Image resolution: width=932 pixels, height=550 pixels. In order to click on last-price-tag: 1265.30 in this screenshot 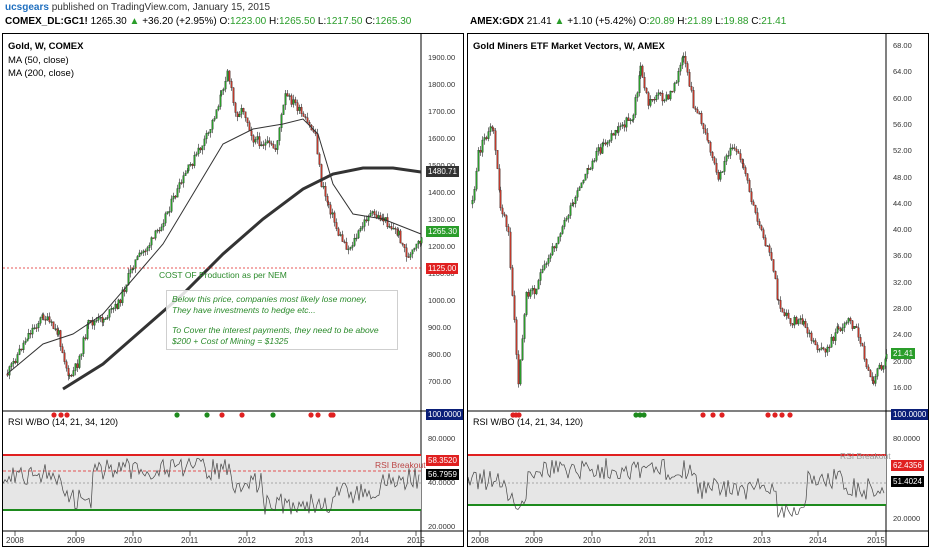, I will do `click(442, 231)`.